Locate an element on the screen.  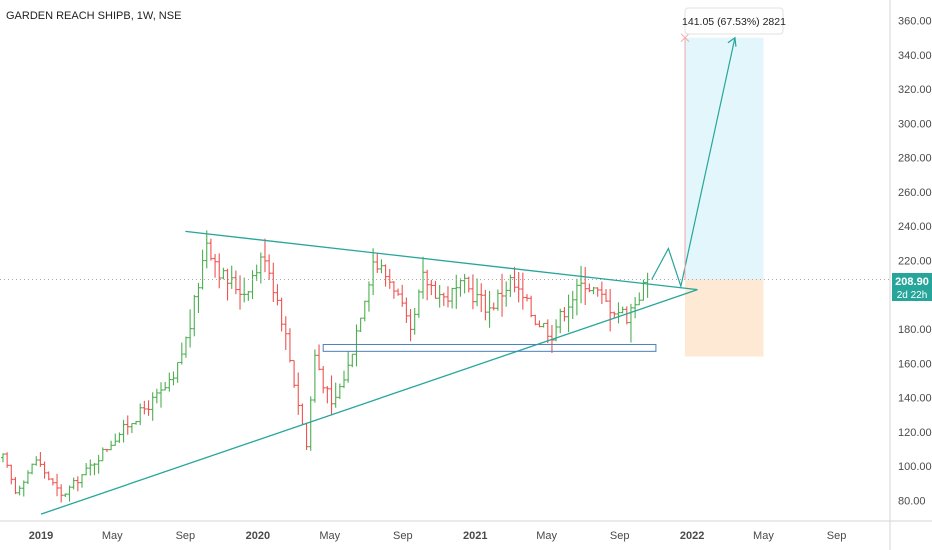
target-zone is located at coordinates (724, 158).